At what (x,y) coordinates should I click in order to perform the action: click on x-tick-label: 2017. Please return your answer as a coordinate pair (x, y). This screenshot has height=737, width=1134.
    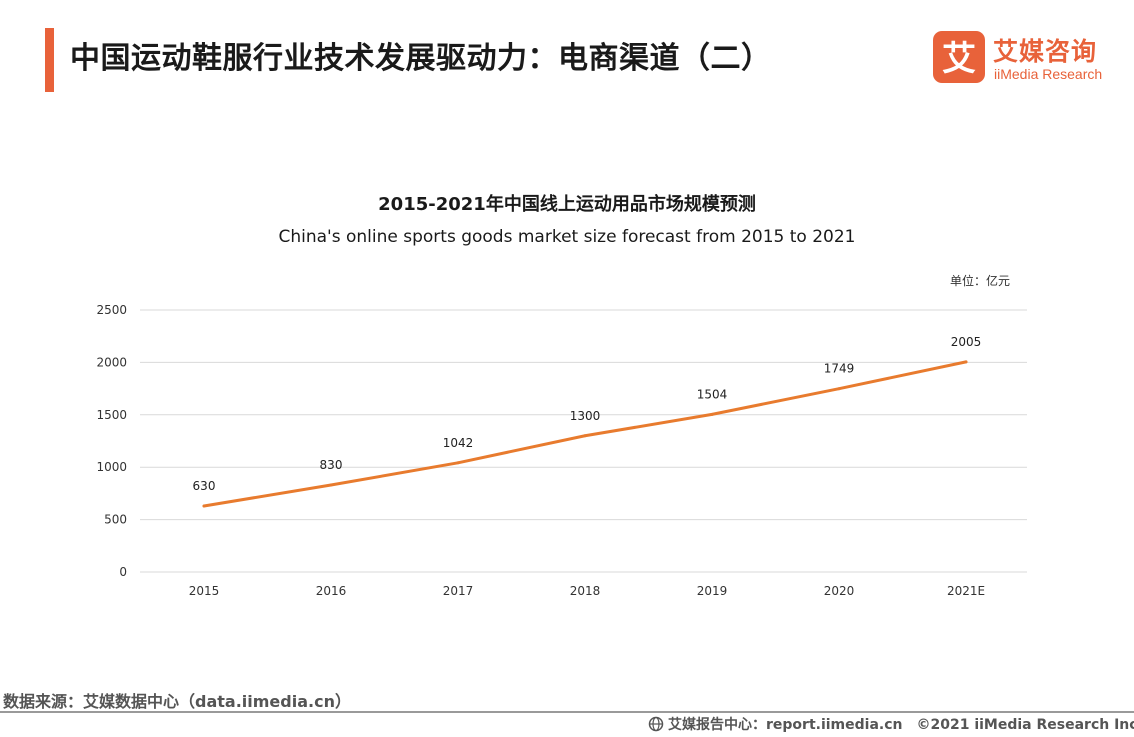
    Looking at the image, I should click on (458, 591).